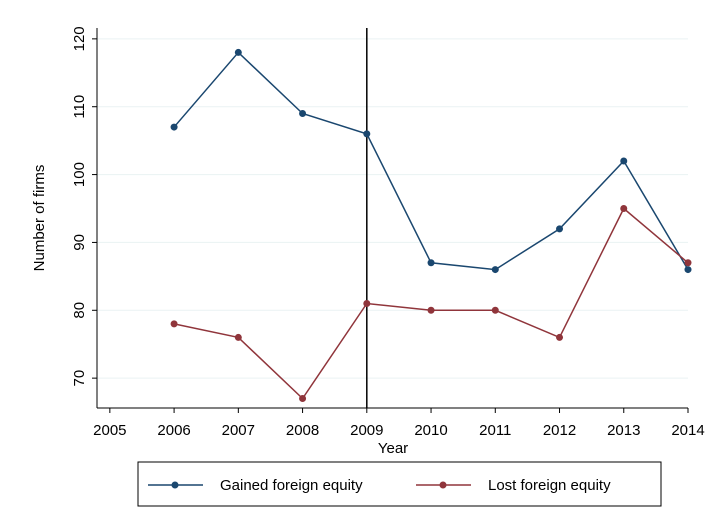 Image resolution: width=705 pixels, height=517 pixels. I want to click on x-tick-label: 2014, so click(687, 430).